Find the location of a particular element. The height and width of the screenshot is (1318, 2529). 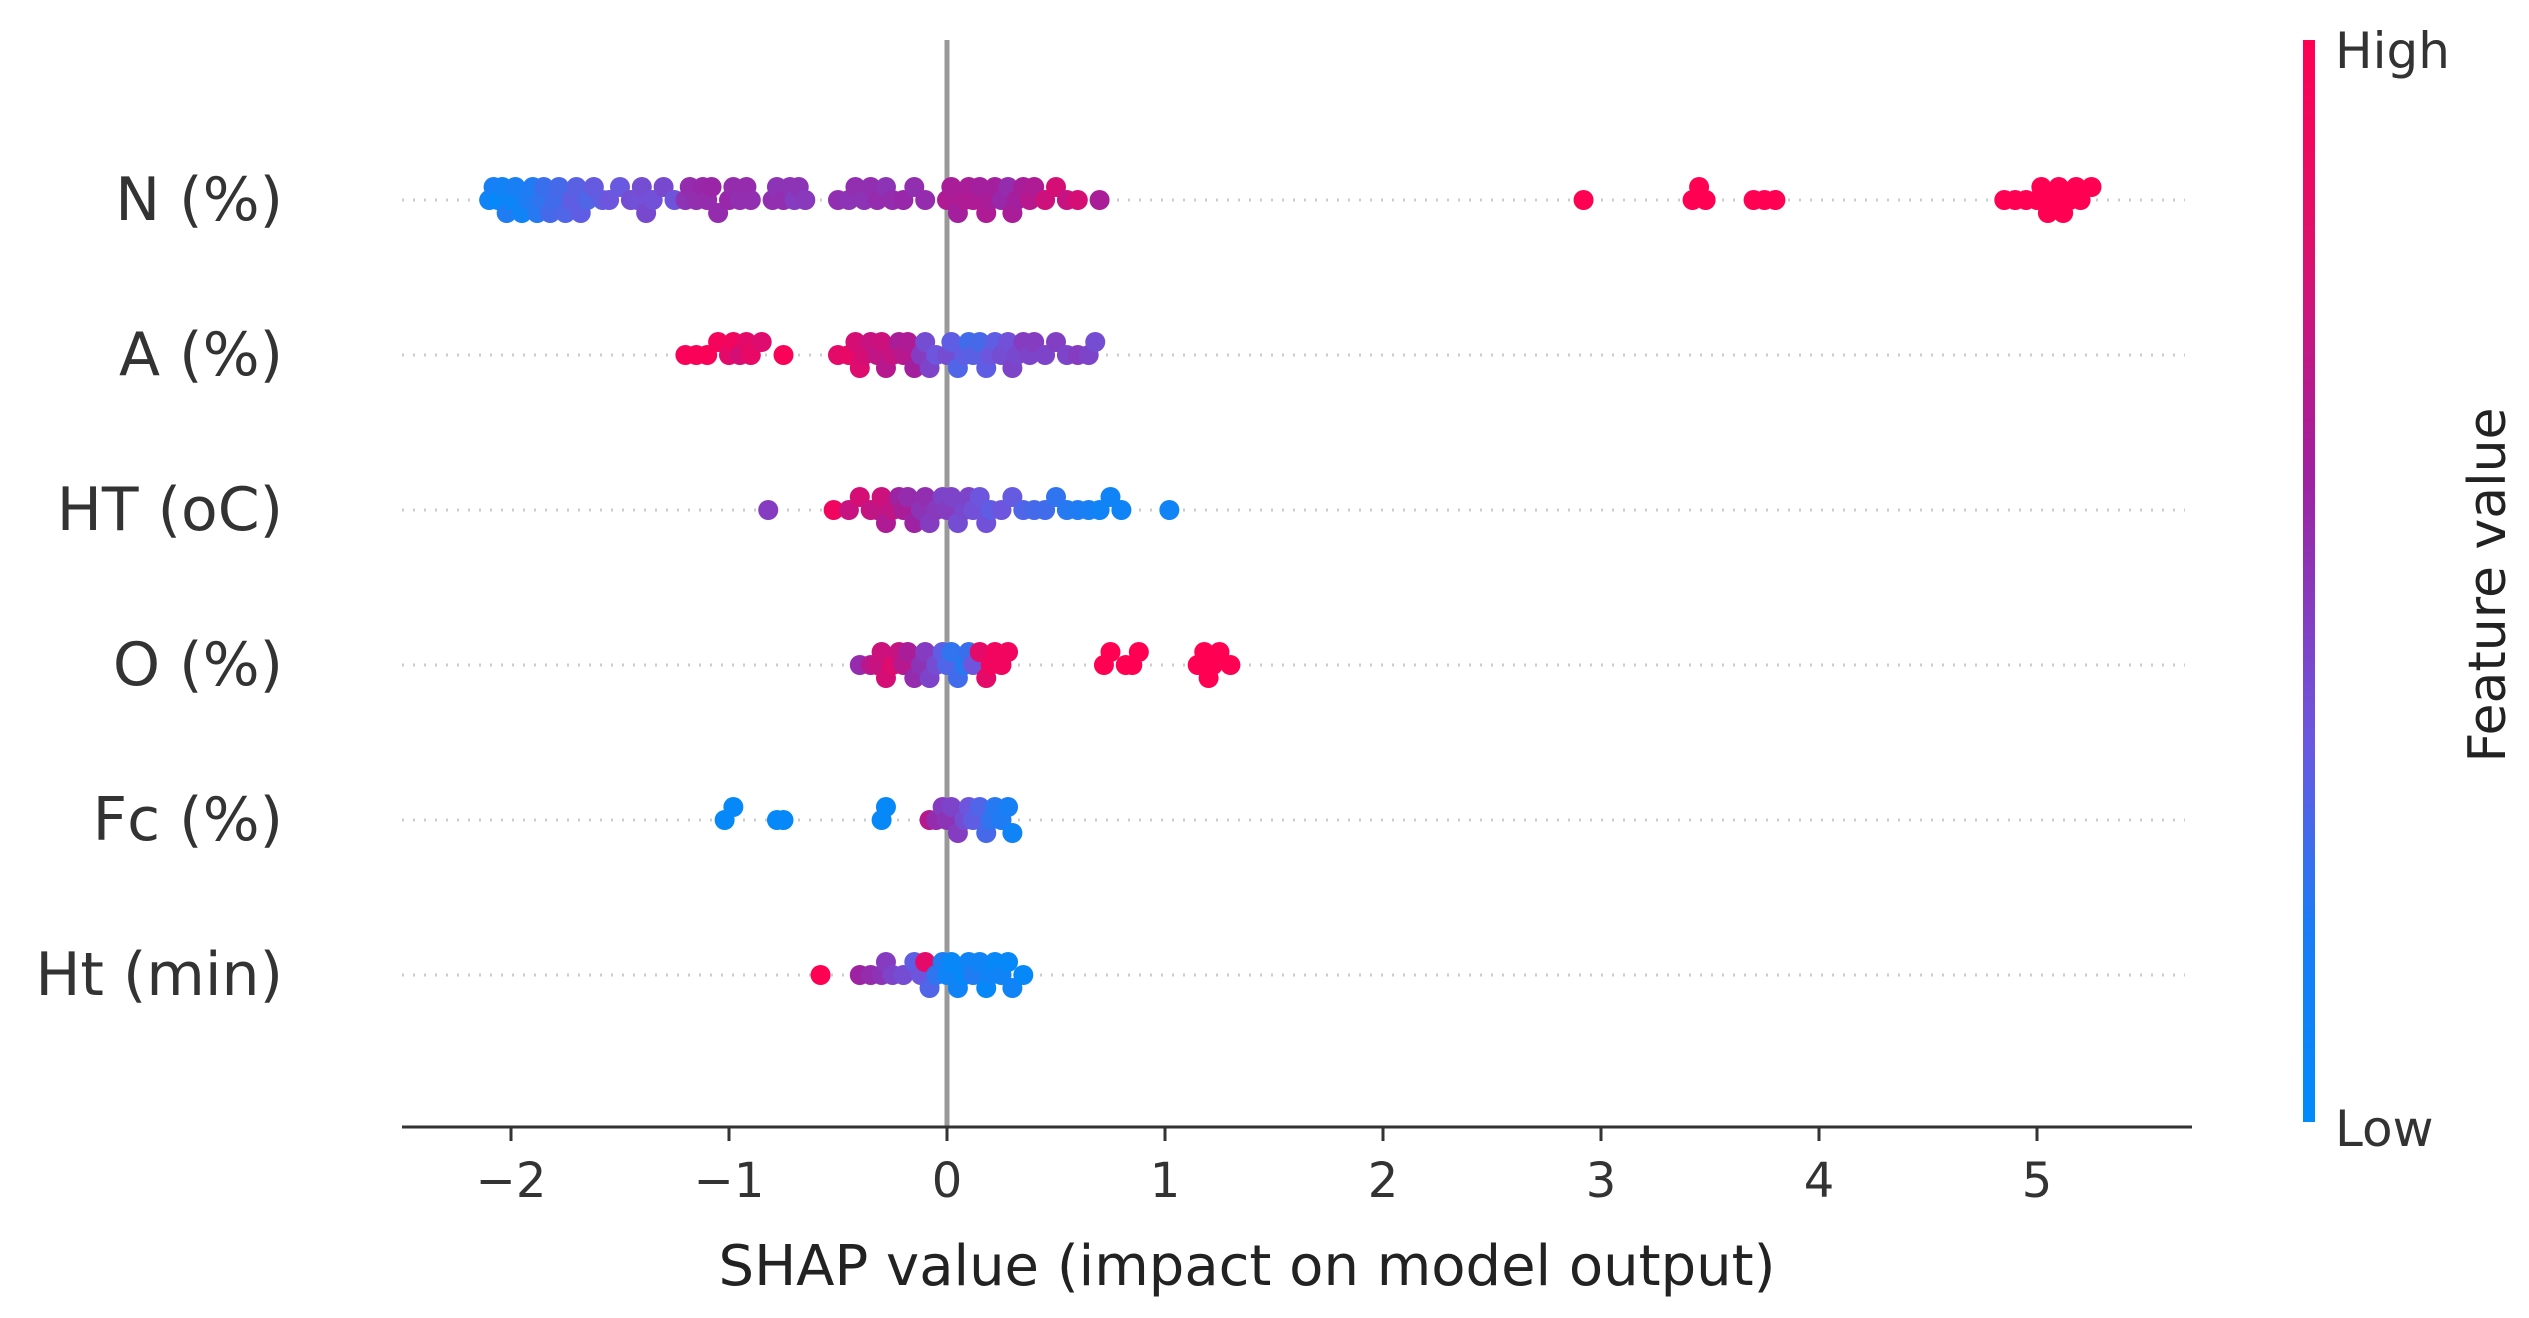

colorbar-title: Feature value is located at coordinates (2488, 584).